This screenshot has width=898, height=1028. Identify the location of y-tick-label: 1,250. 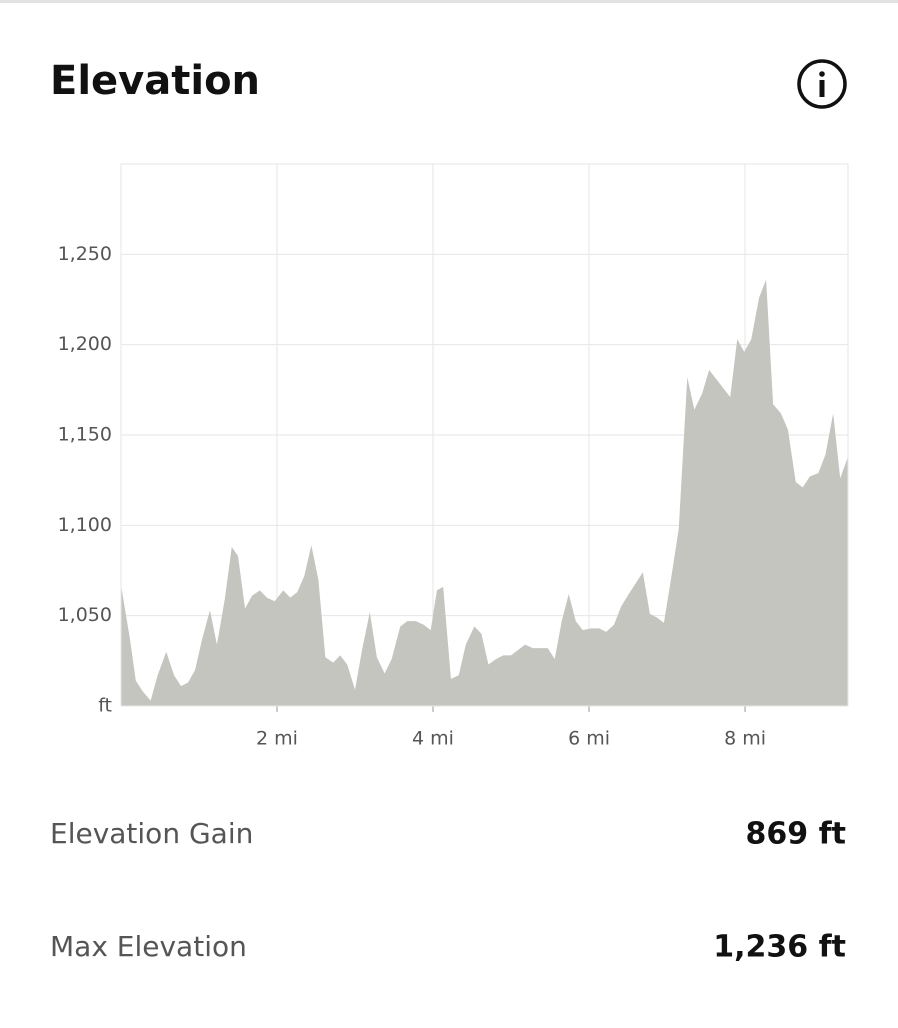
(85, 254).